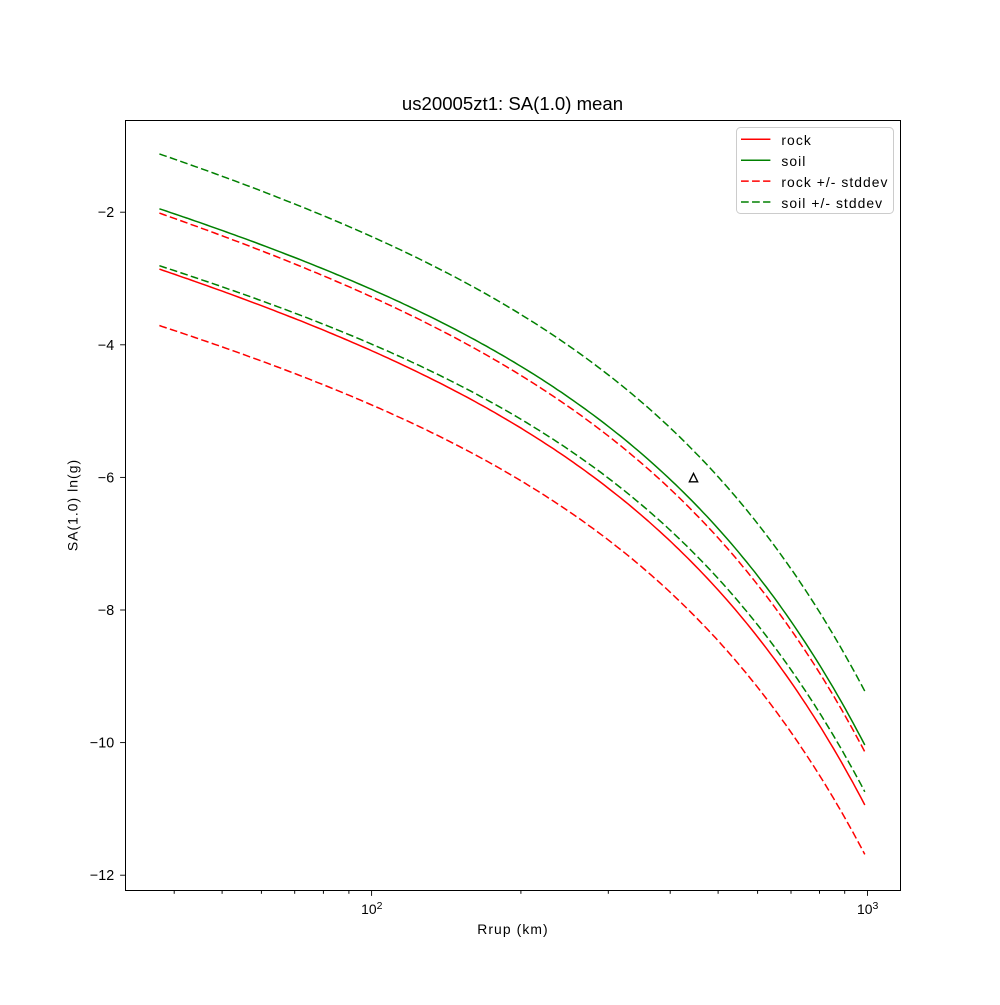 The height and width of the screenshot is (1005, 1000). Describe the element at coordinates (106, 478) in the screenshot. I see `svg-text: −6` at that location.